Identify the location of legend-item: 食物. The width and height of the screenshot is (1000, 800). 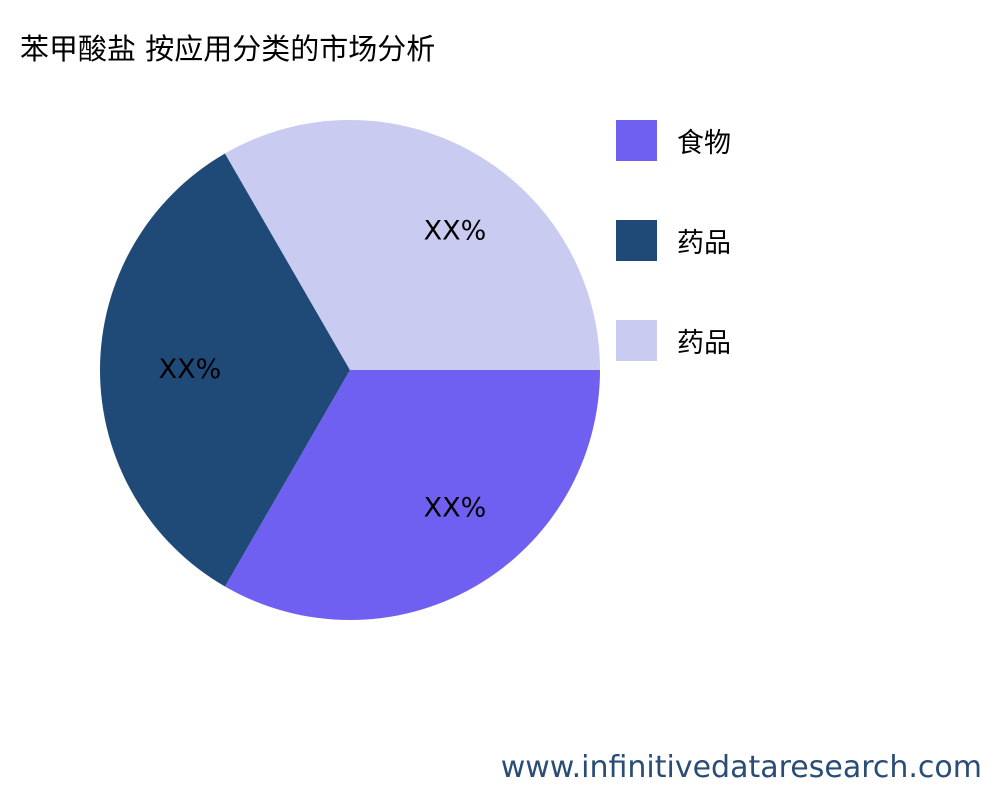
(673, 140).